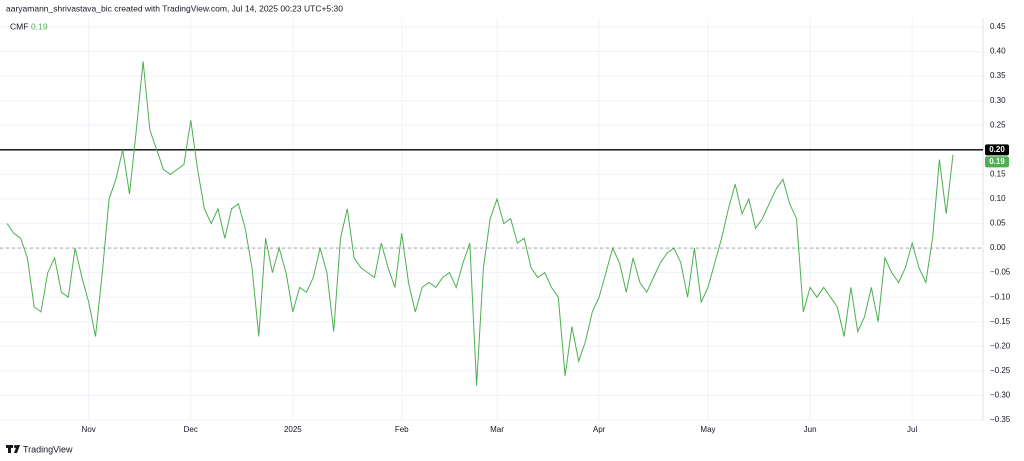 The width and height of the screenshot is (1024, 461). Describe the element at coordinates (1000, 296) in the screenshot. I see `y-tick-label: −0.10` at that location.